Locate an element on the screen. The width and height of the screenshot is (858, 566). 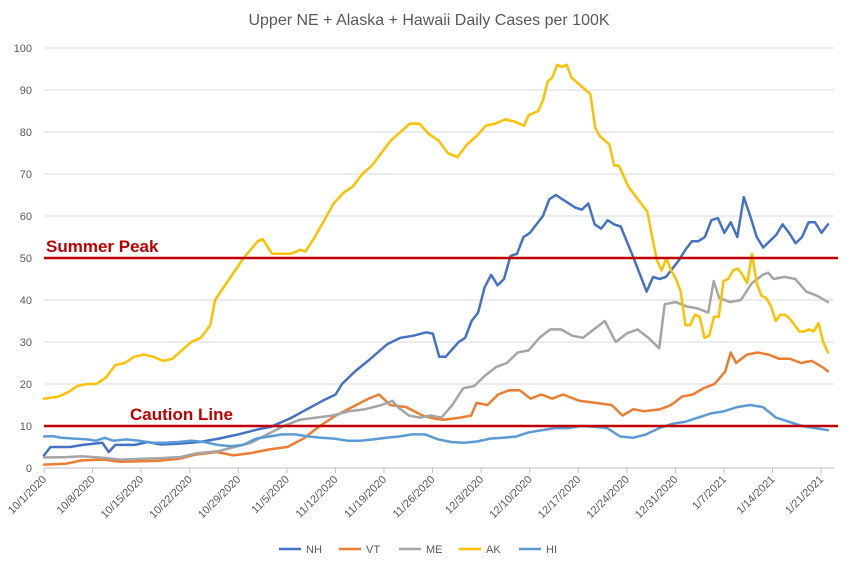
legend-label: AK is located at coordinates (493, 550).